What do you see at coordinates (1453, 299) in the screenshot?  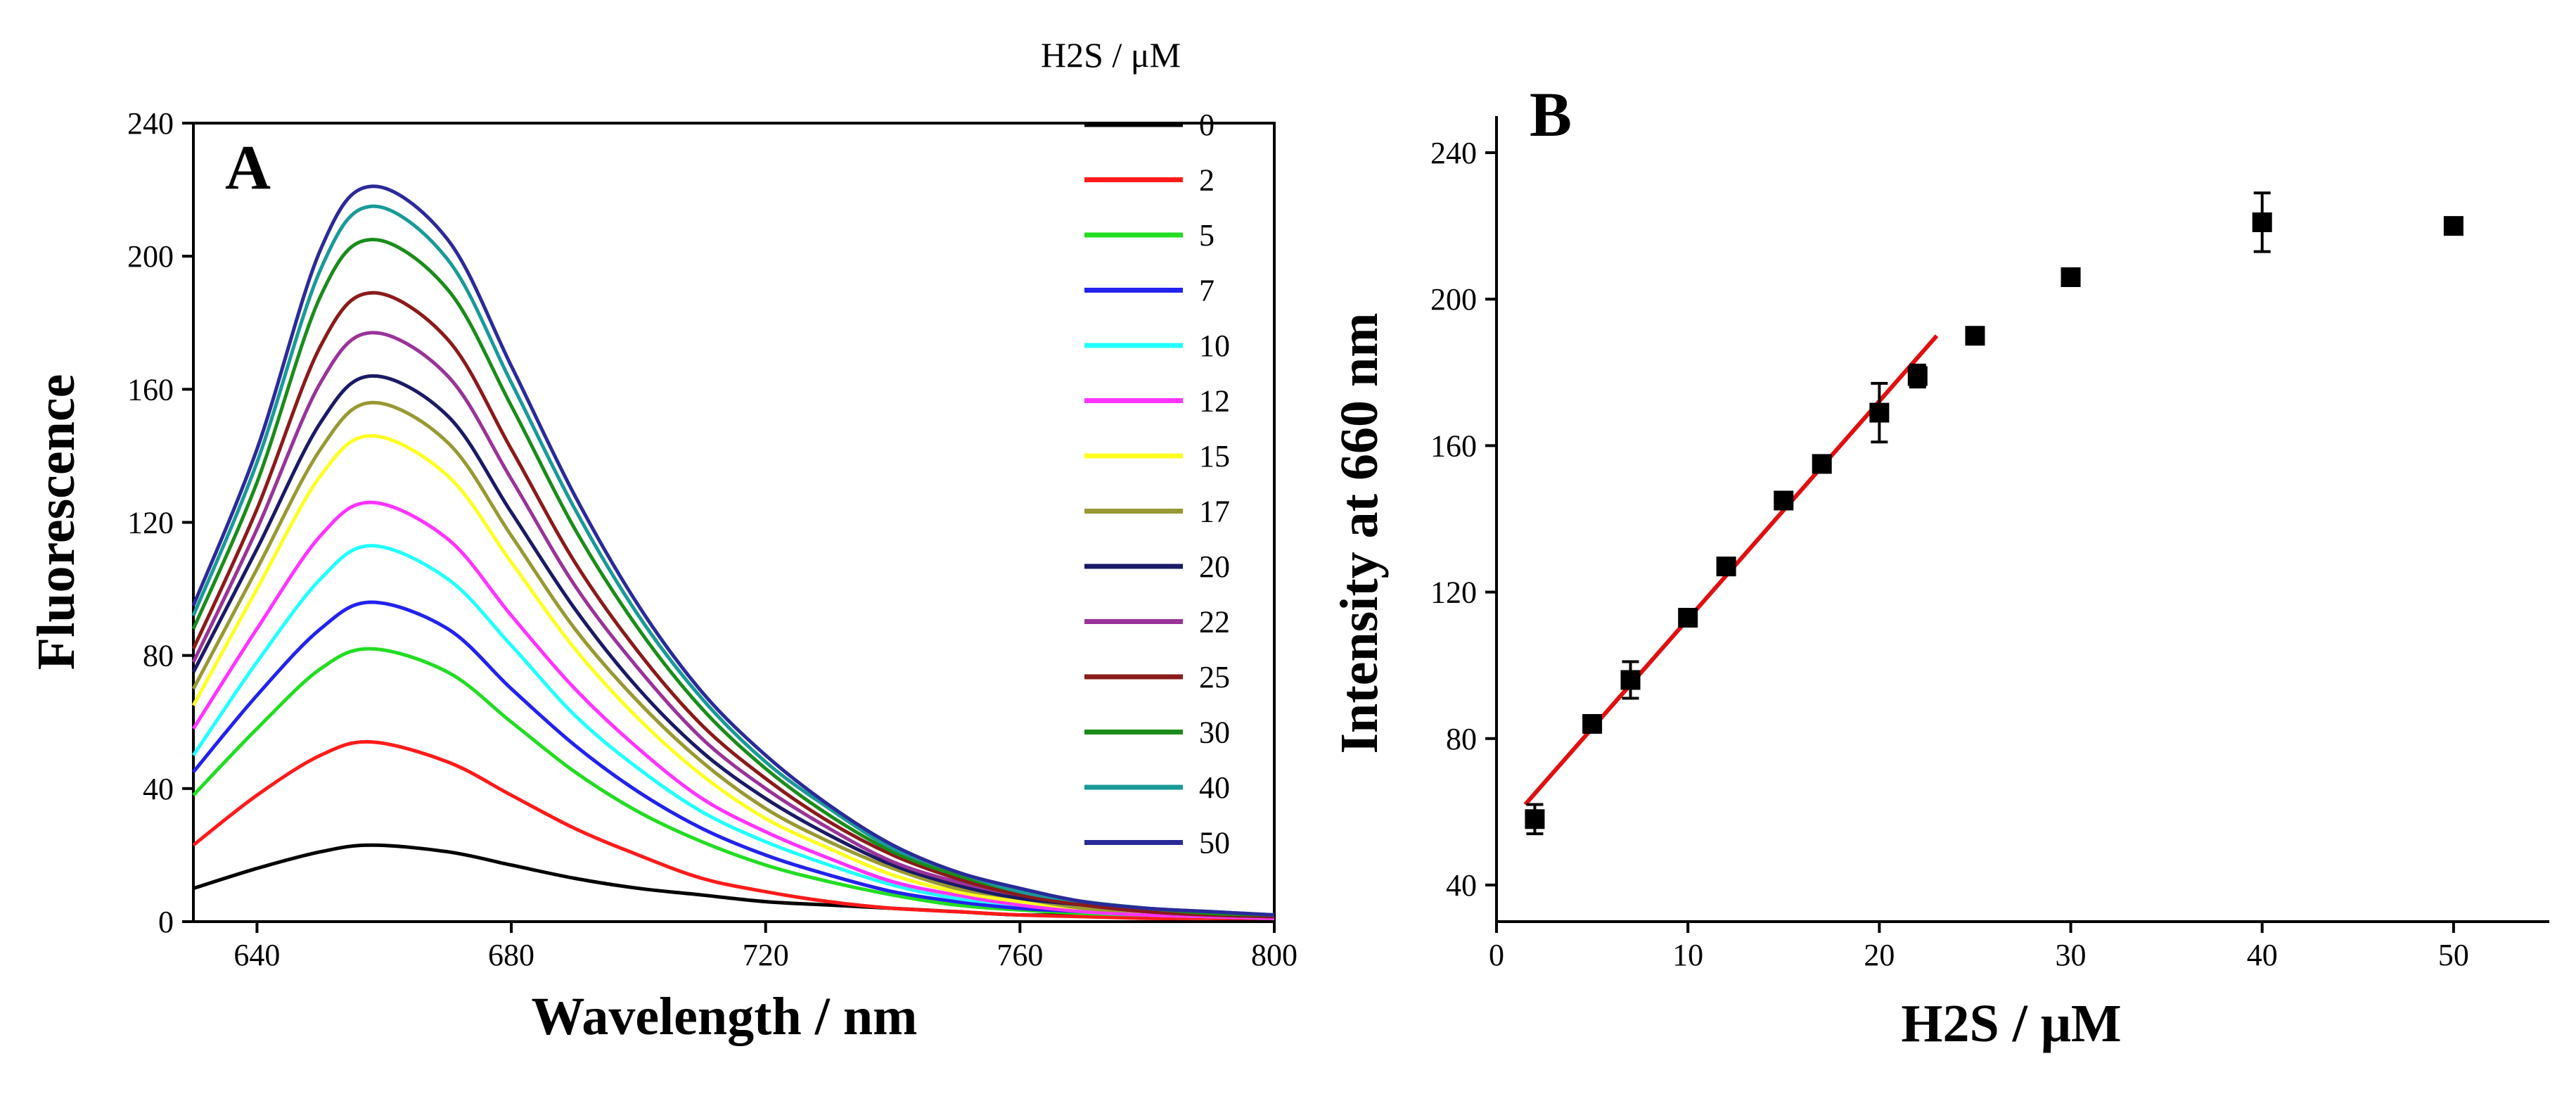 I see `y-tick-label-b: 200` at bounding box center [1453, 299].